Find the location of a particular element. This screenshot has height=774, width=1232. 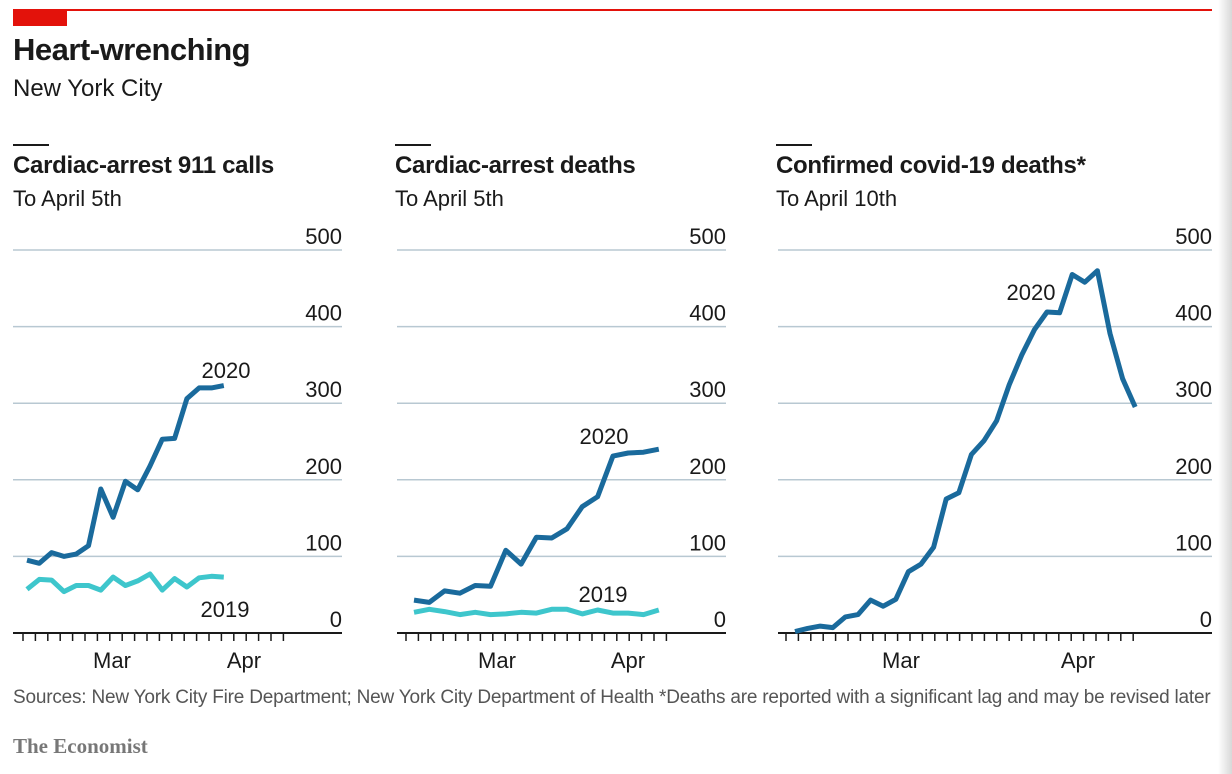

top-red-rule is located at coordinates (612, 10).